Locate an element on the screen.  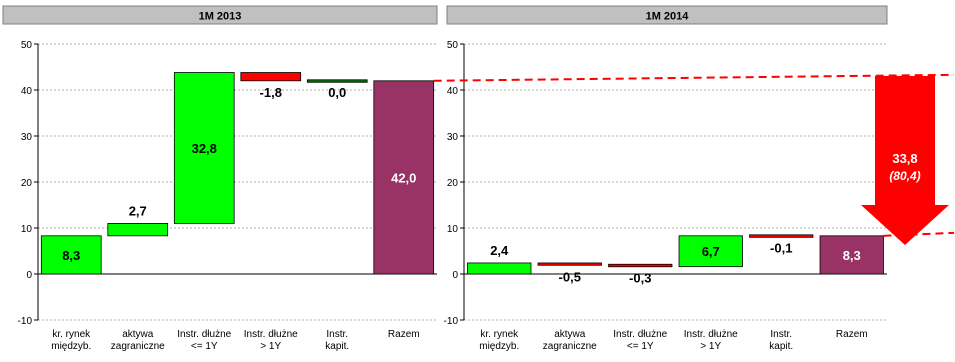
data-label: 2,7 is located at coordinates (138, 210).